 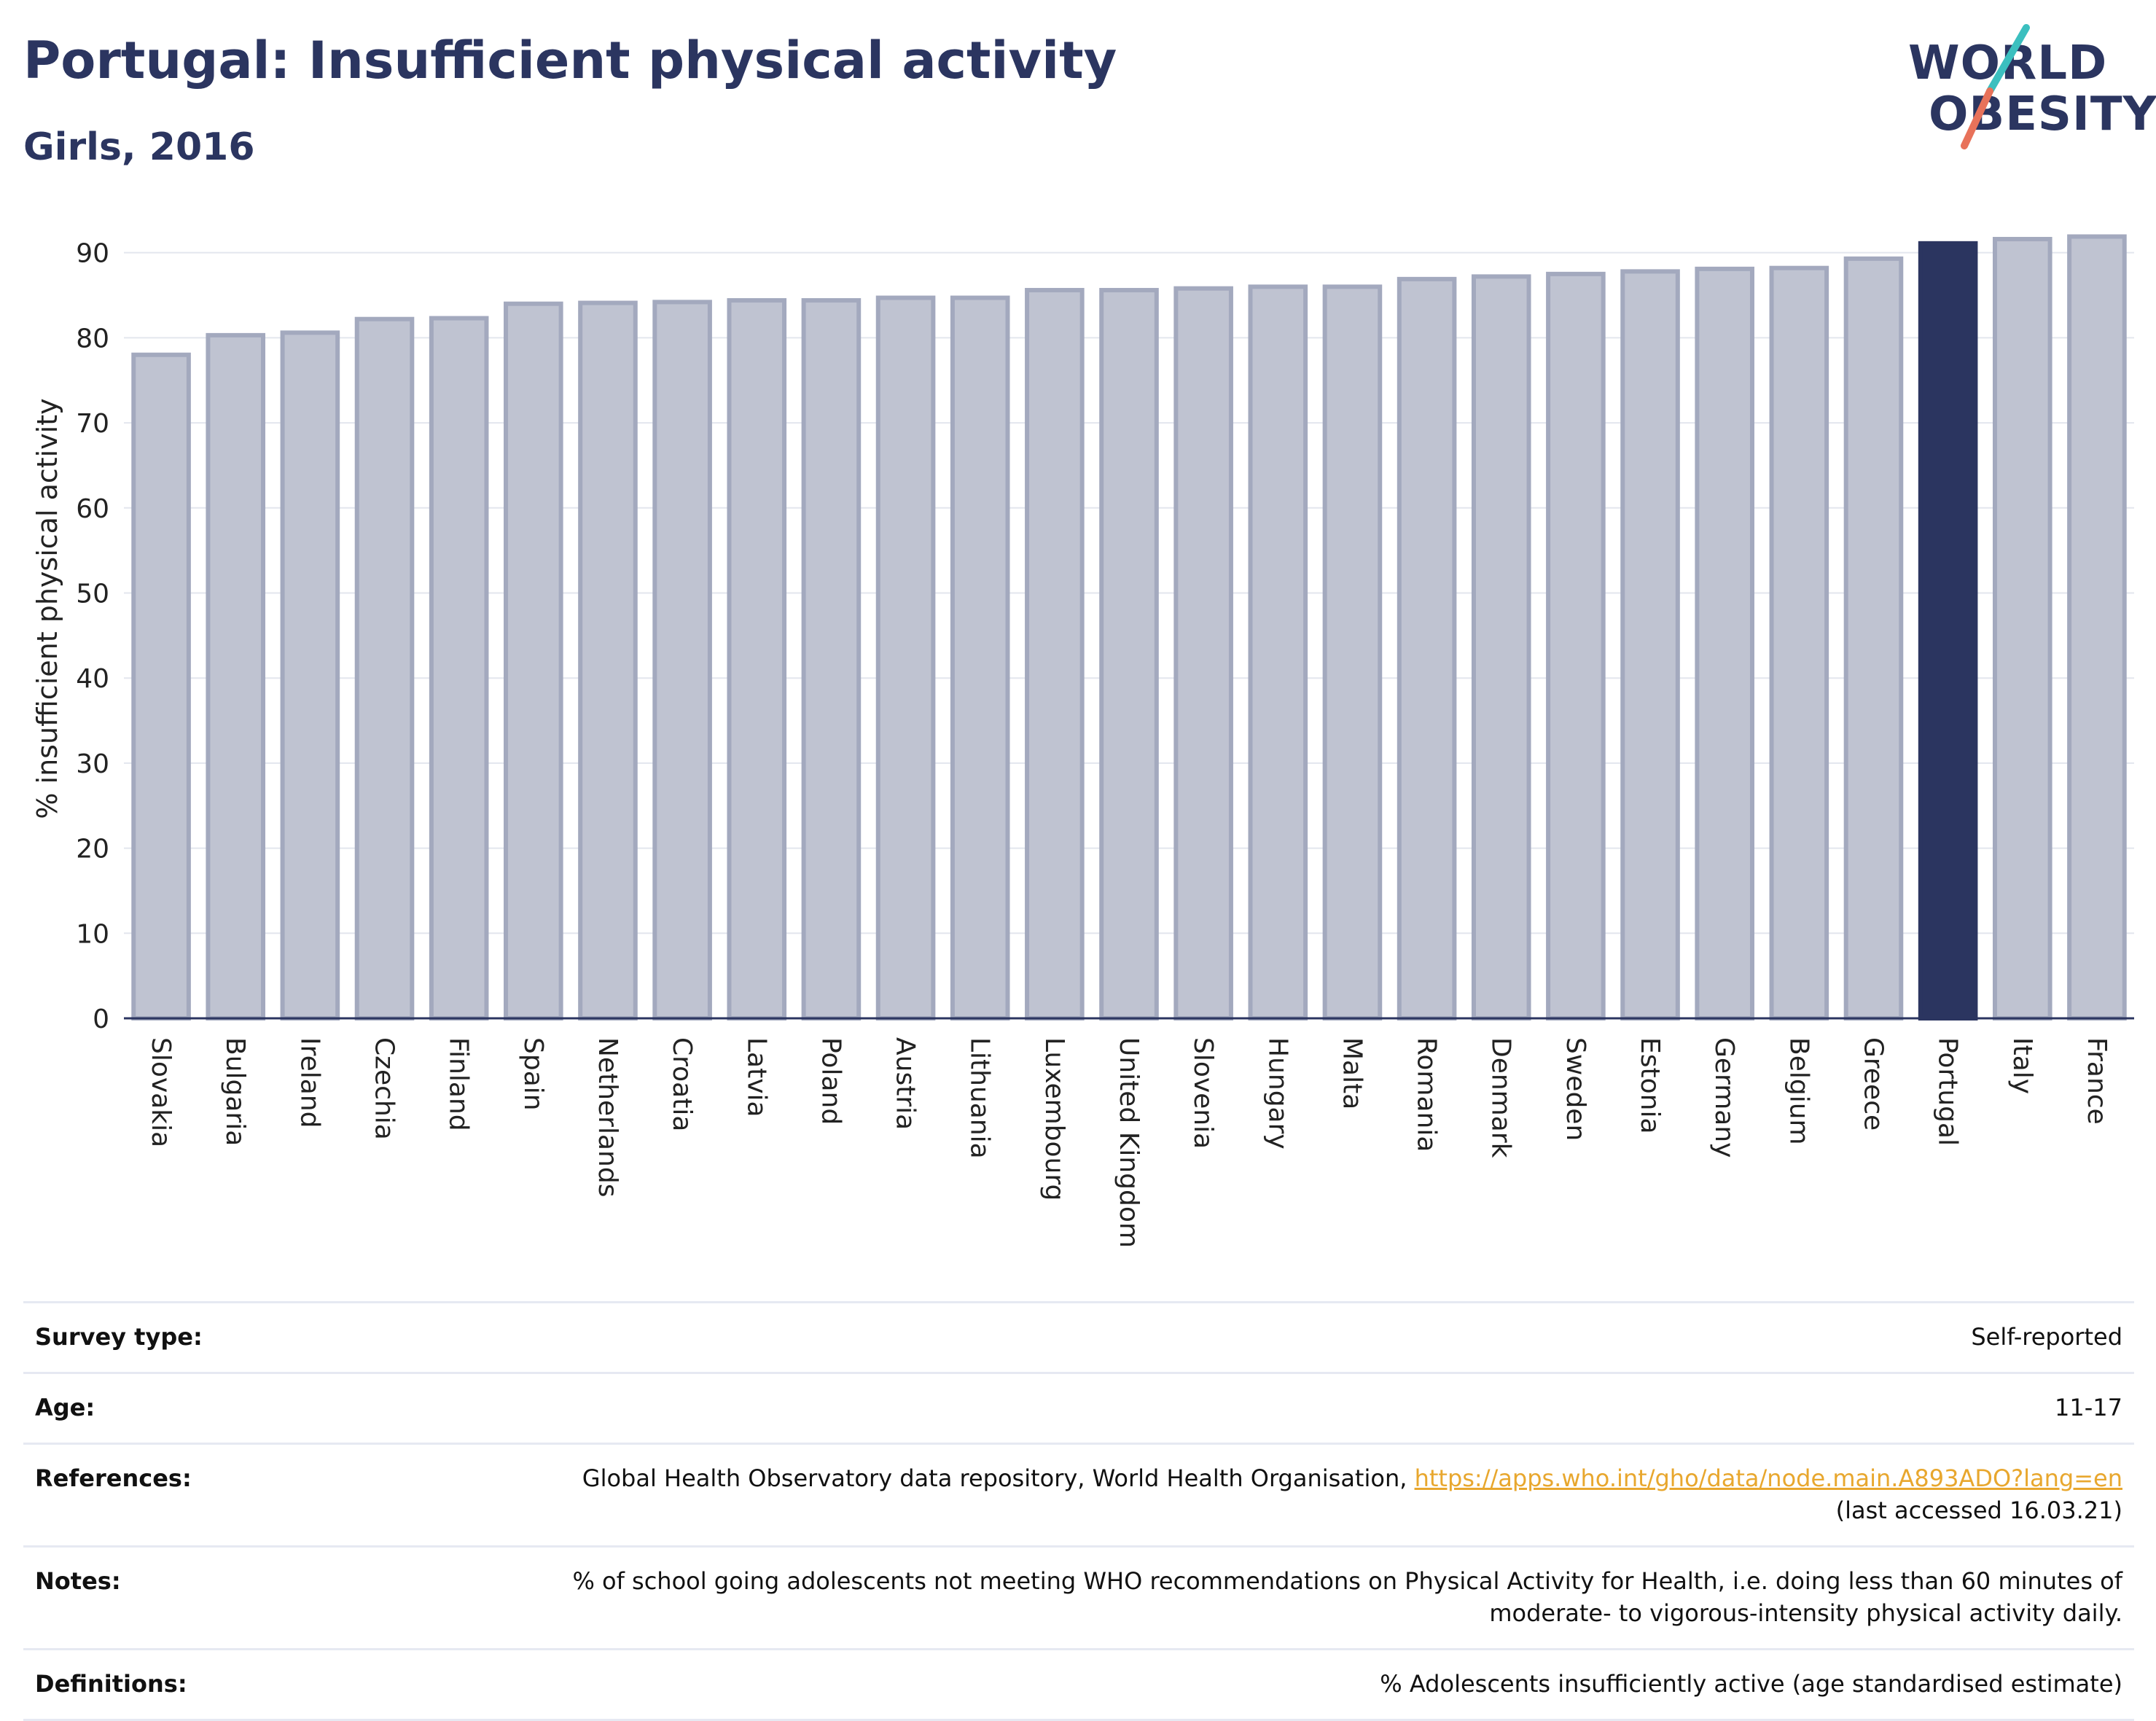 I want to click on y-tick-label: 90, so click(x=93, y=254).